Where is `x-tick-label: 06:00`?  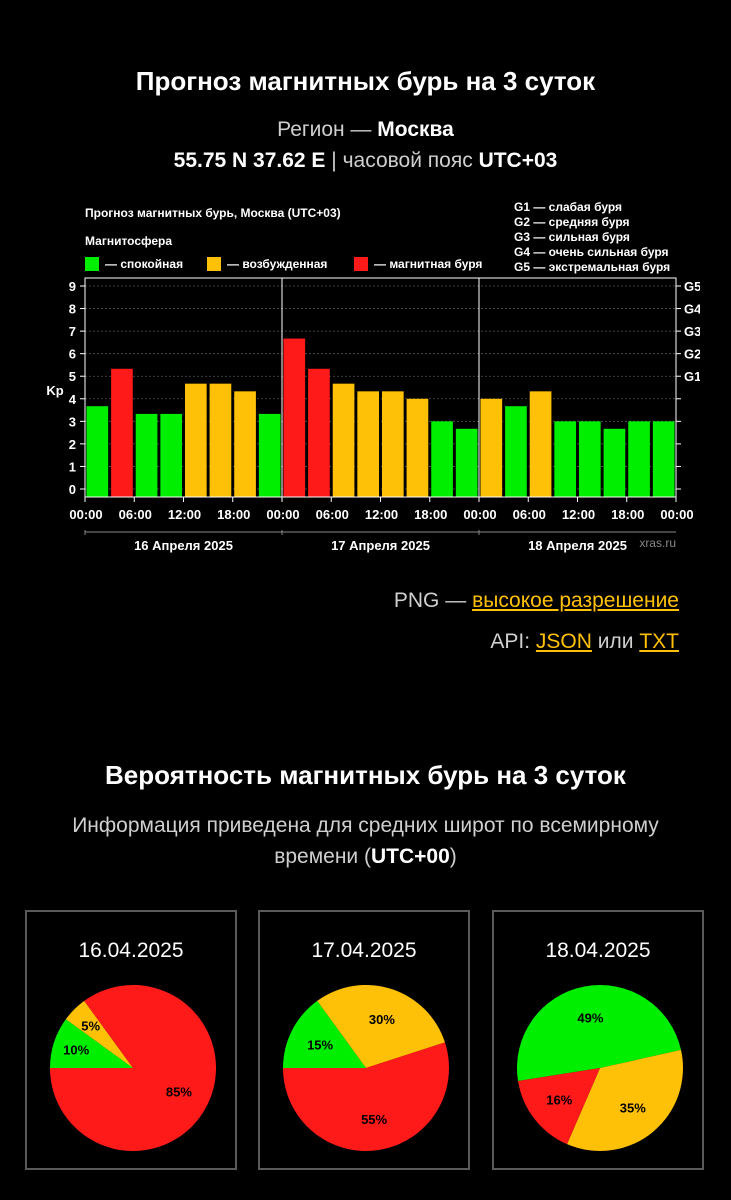
x-tick-label: 06:00 is located at coordinates (332, 514).